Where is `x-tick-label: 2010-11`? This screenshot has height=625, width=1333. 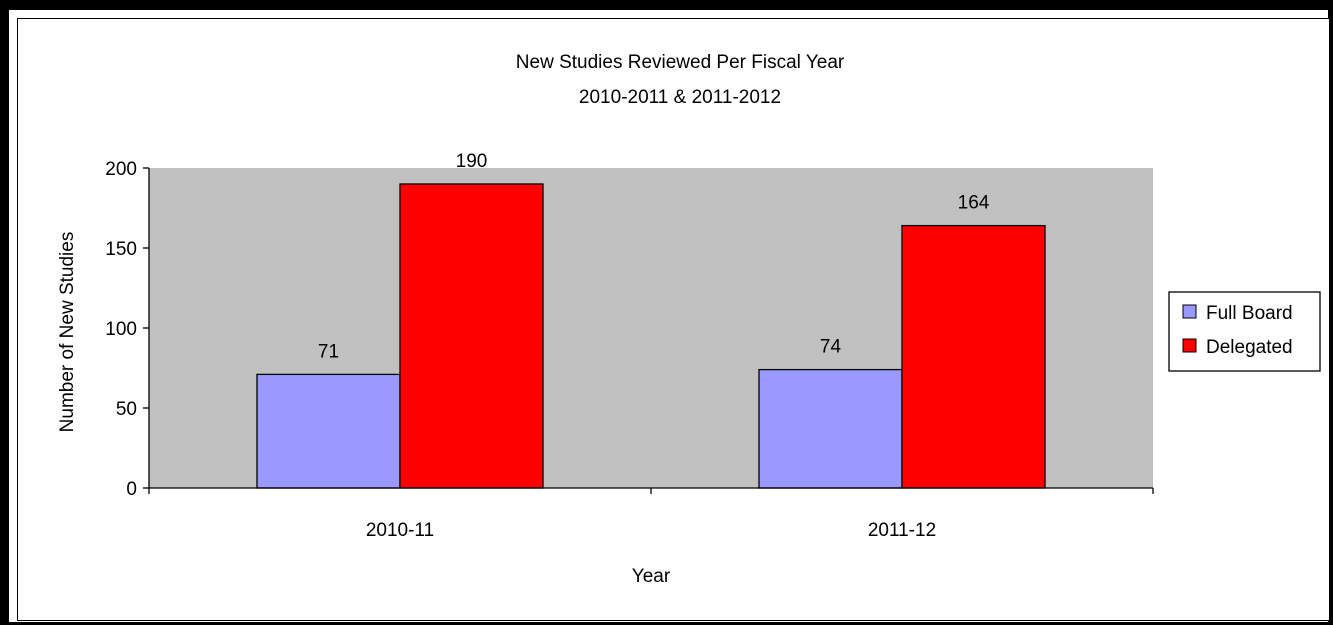 x-tick-label: 2010-11 is located at coordinates (400, 530).